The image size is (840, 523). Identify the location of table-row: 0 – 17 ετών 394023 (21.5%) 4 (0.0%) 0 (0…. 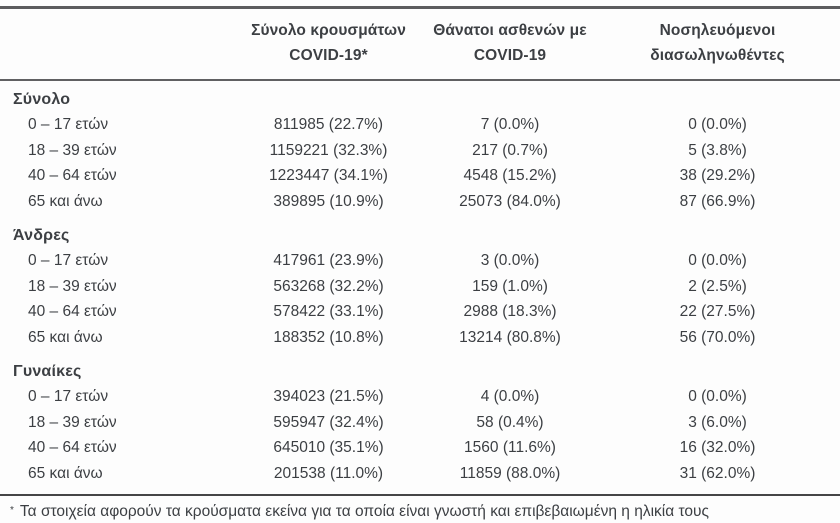
(420, 397).